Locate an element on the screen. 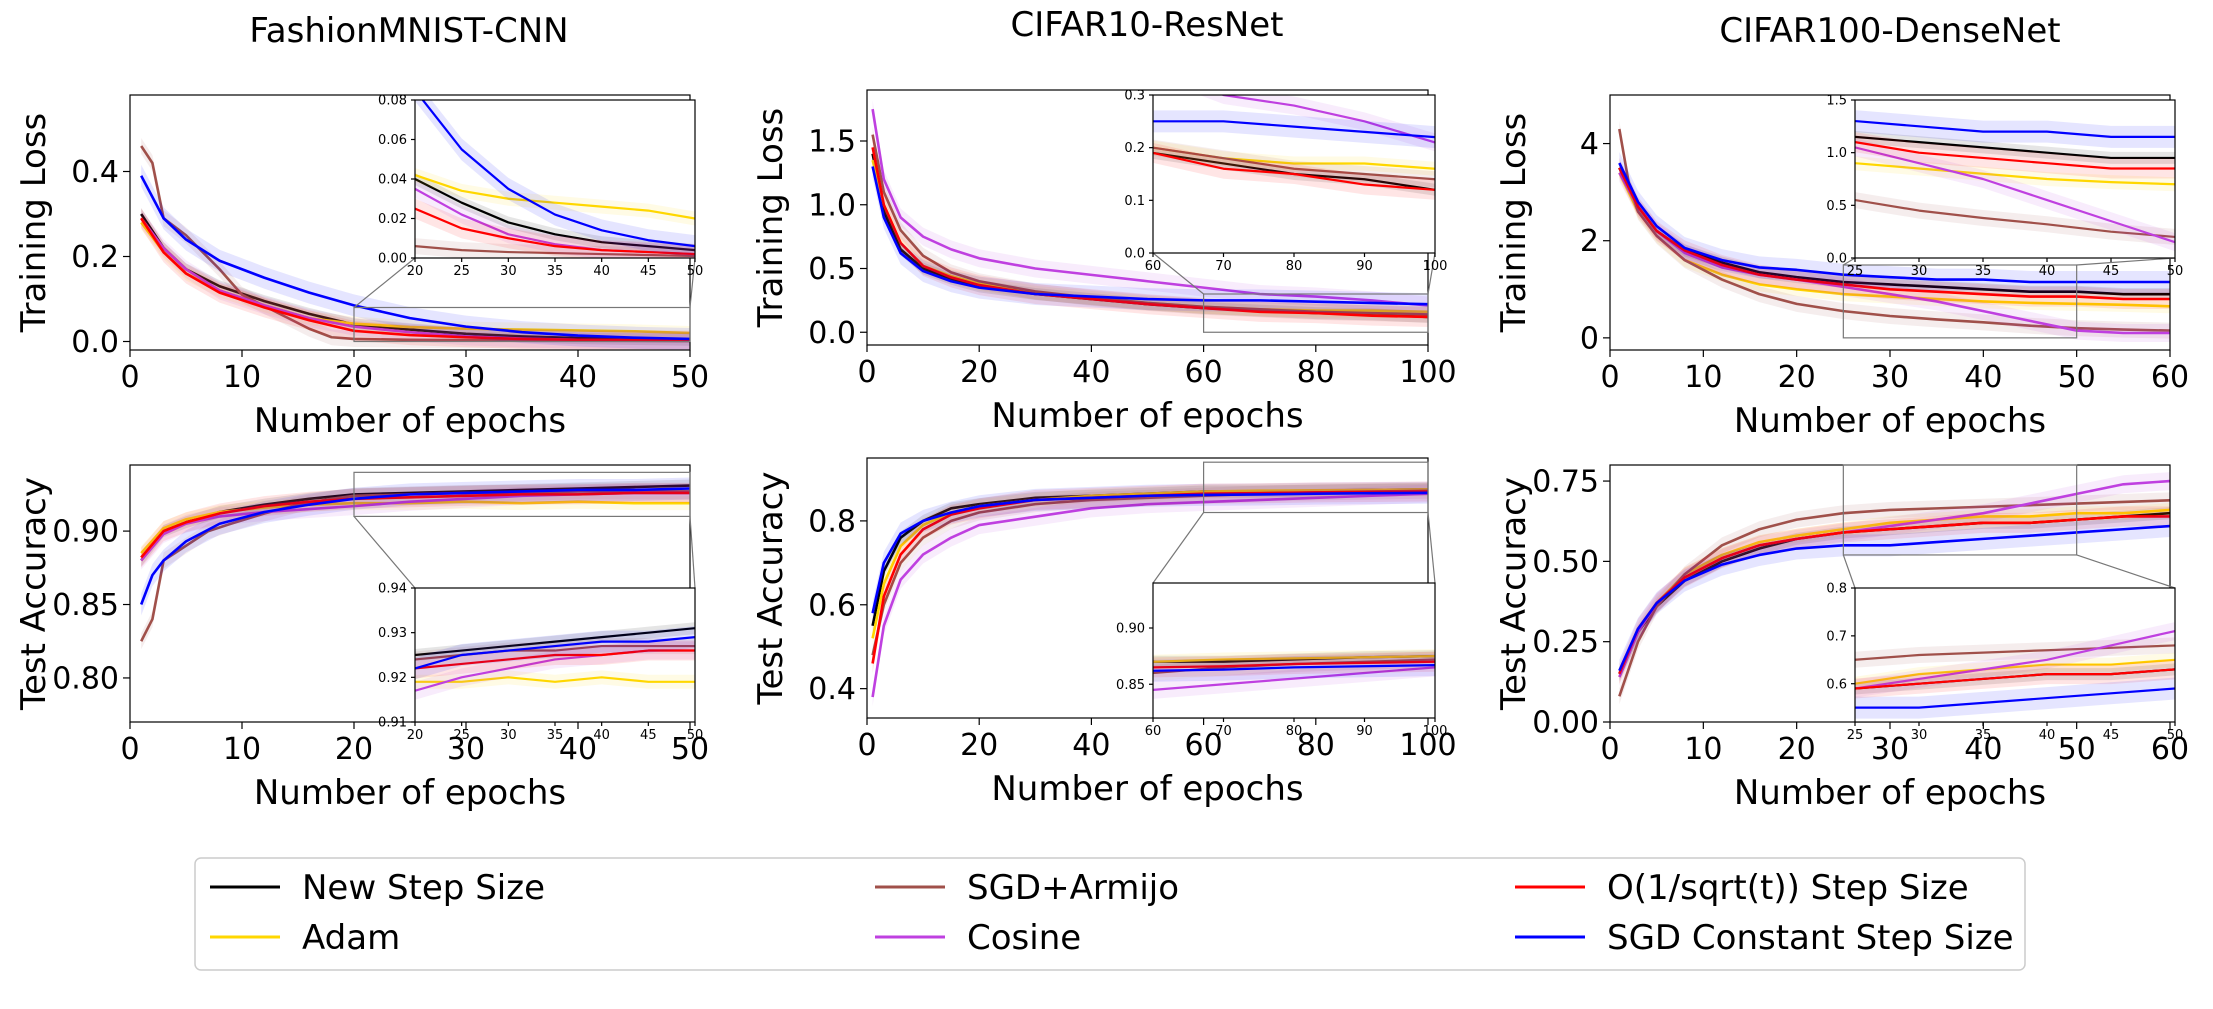 The image size is (2213, 1009). plot2-ytick-label: 0.5 is located at coordinates (832, 269).